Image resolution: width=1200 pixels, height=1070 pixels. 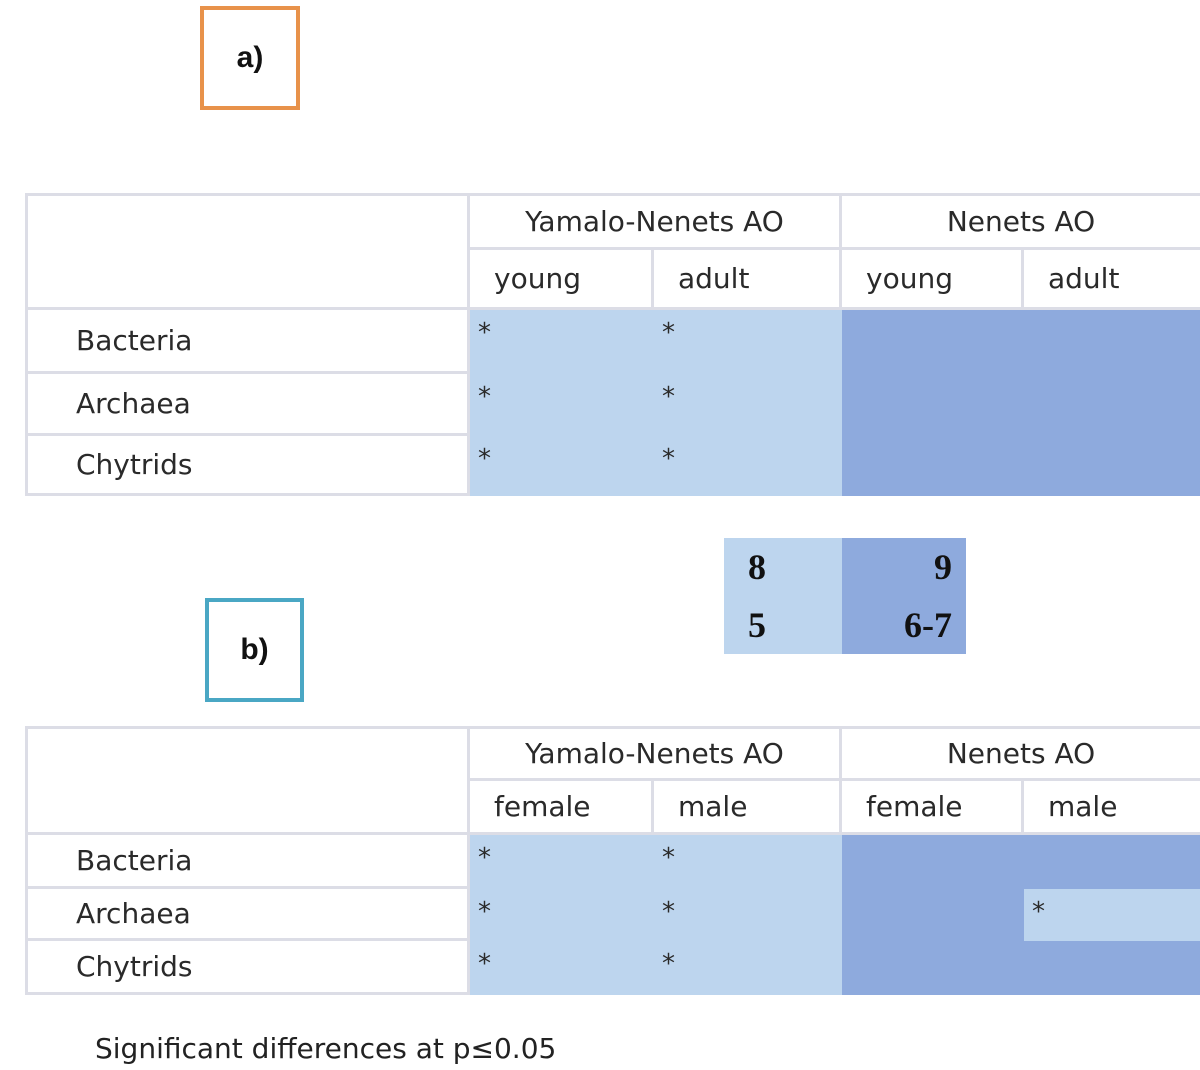 I want to click on legend-light-top: 8, so click(x=783, y=567).